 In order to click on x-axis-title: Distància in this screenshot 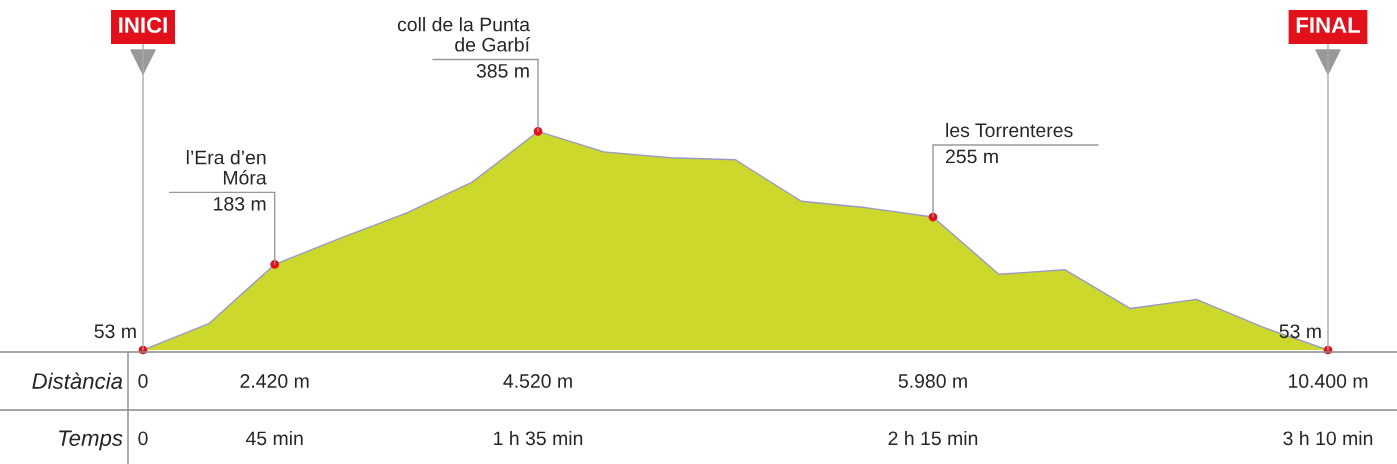, I will do `click(77, 380)`.